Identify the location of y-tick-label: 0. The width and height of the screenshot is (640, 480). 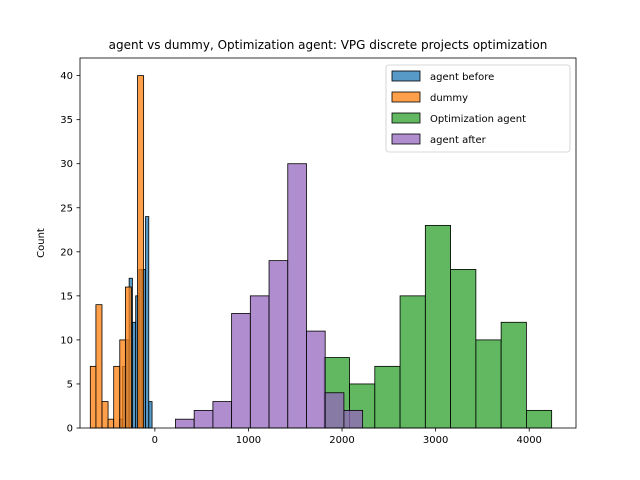
(70, 429).